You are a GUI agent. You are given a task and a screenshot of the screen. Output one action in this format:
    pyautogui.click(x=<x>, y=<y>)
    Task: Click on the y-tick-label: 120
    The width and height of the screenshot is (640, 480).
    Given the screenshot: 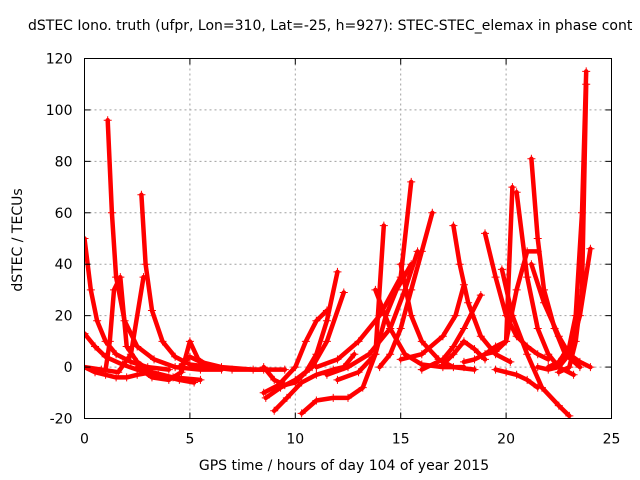 What is the action you would take?
    pyautogui.click(x=59, y=60)
    